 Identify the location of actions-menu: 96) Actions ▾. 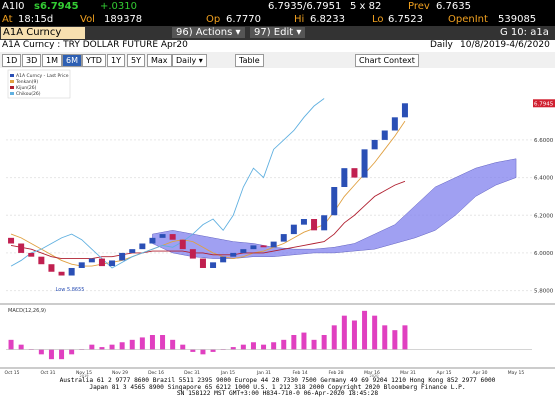
(208, 32).